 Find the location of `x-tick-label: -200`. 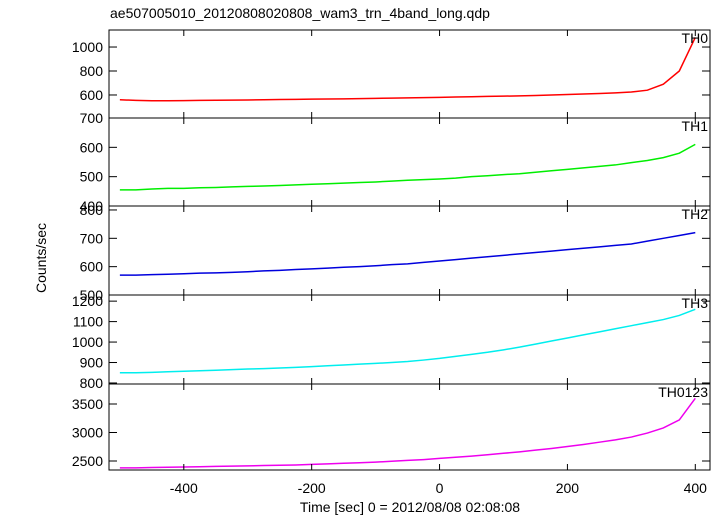

x-tick-label: -200 is located at coordinates (312, 488).